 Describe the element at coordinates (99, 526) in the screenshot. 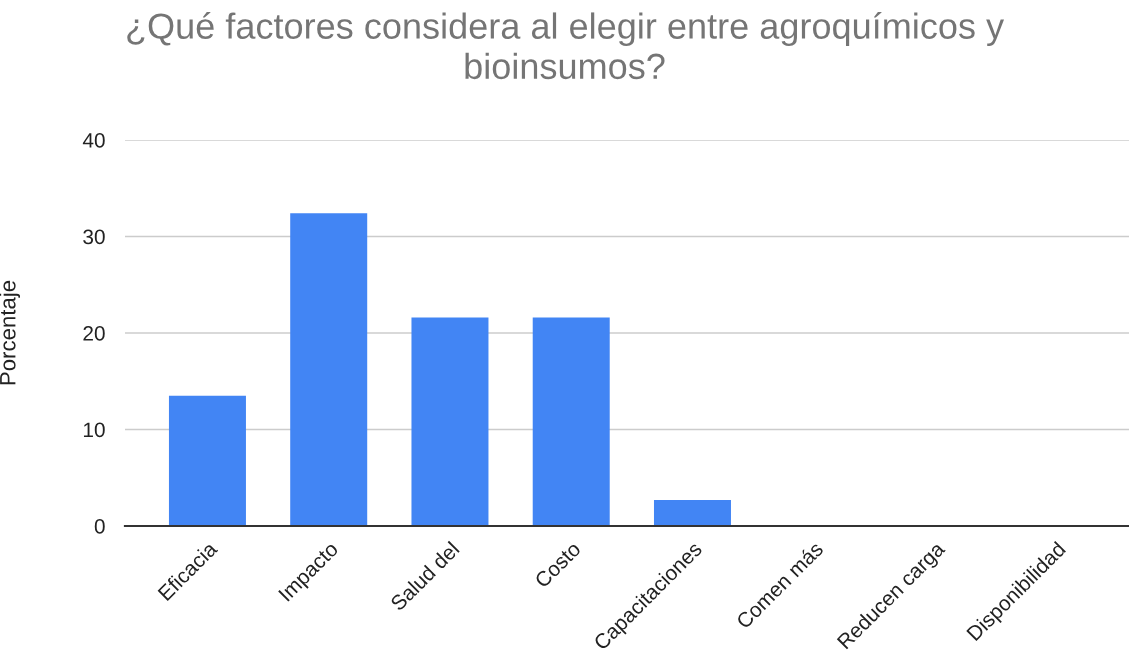

I see `y-tick-label: 0` at that location.